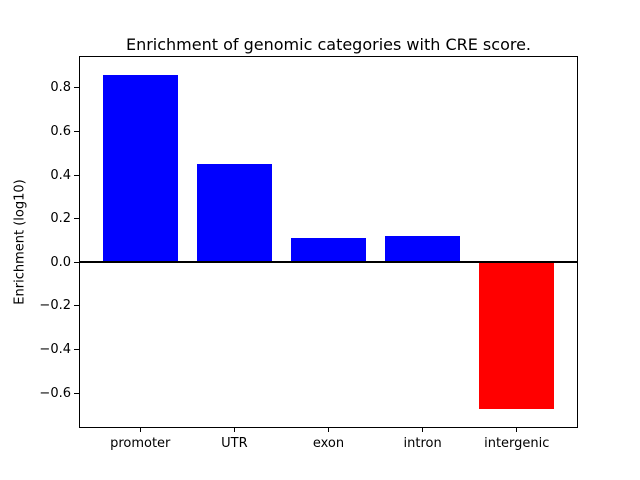  What do you see at coordinates (55, 393) in the screenshot?
I see `y-tick-label: −0.6` at bounding box center [55, 393].